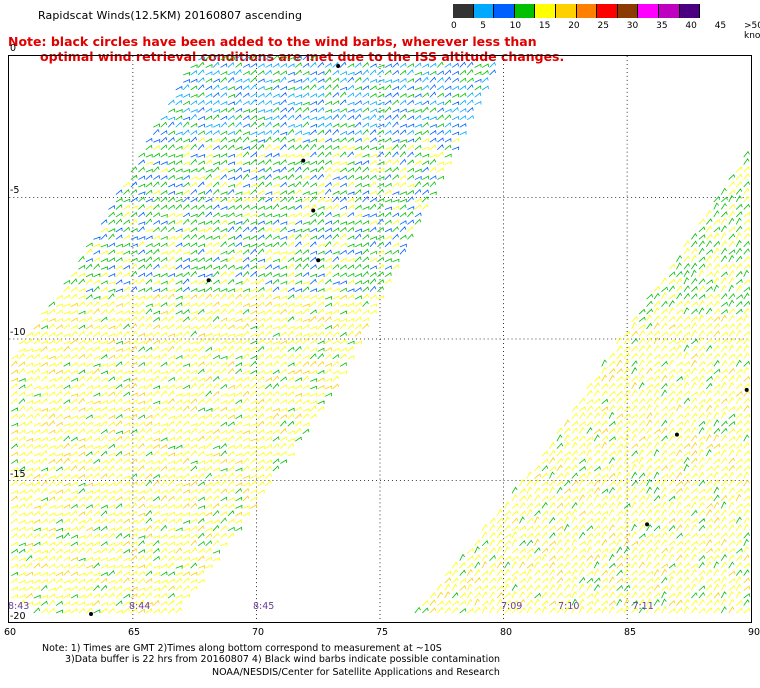 This screenshot has height=688, width=760. I want to click on color-scale-labels: 0 5 10 15 20 25 30 35 40 45 >50 knots, so click(605, 31).